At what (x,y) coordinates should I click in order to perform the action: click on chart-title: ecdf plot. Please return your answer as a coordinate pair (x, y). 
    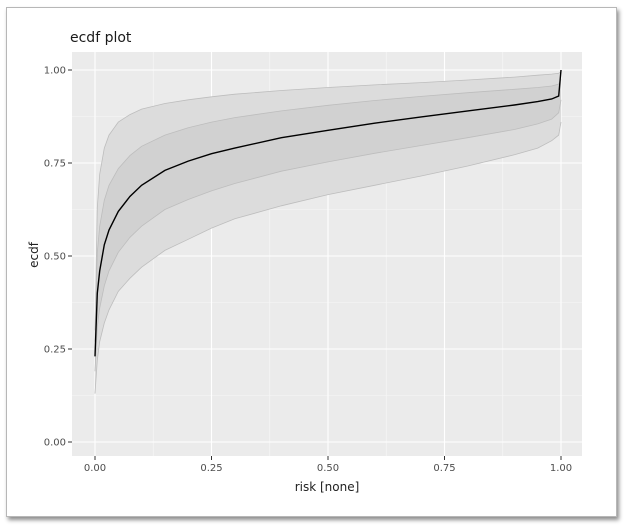
    Looking at the image, I should click on (101, 38).